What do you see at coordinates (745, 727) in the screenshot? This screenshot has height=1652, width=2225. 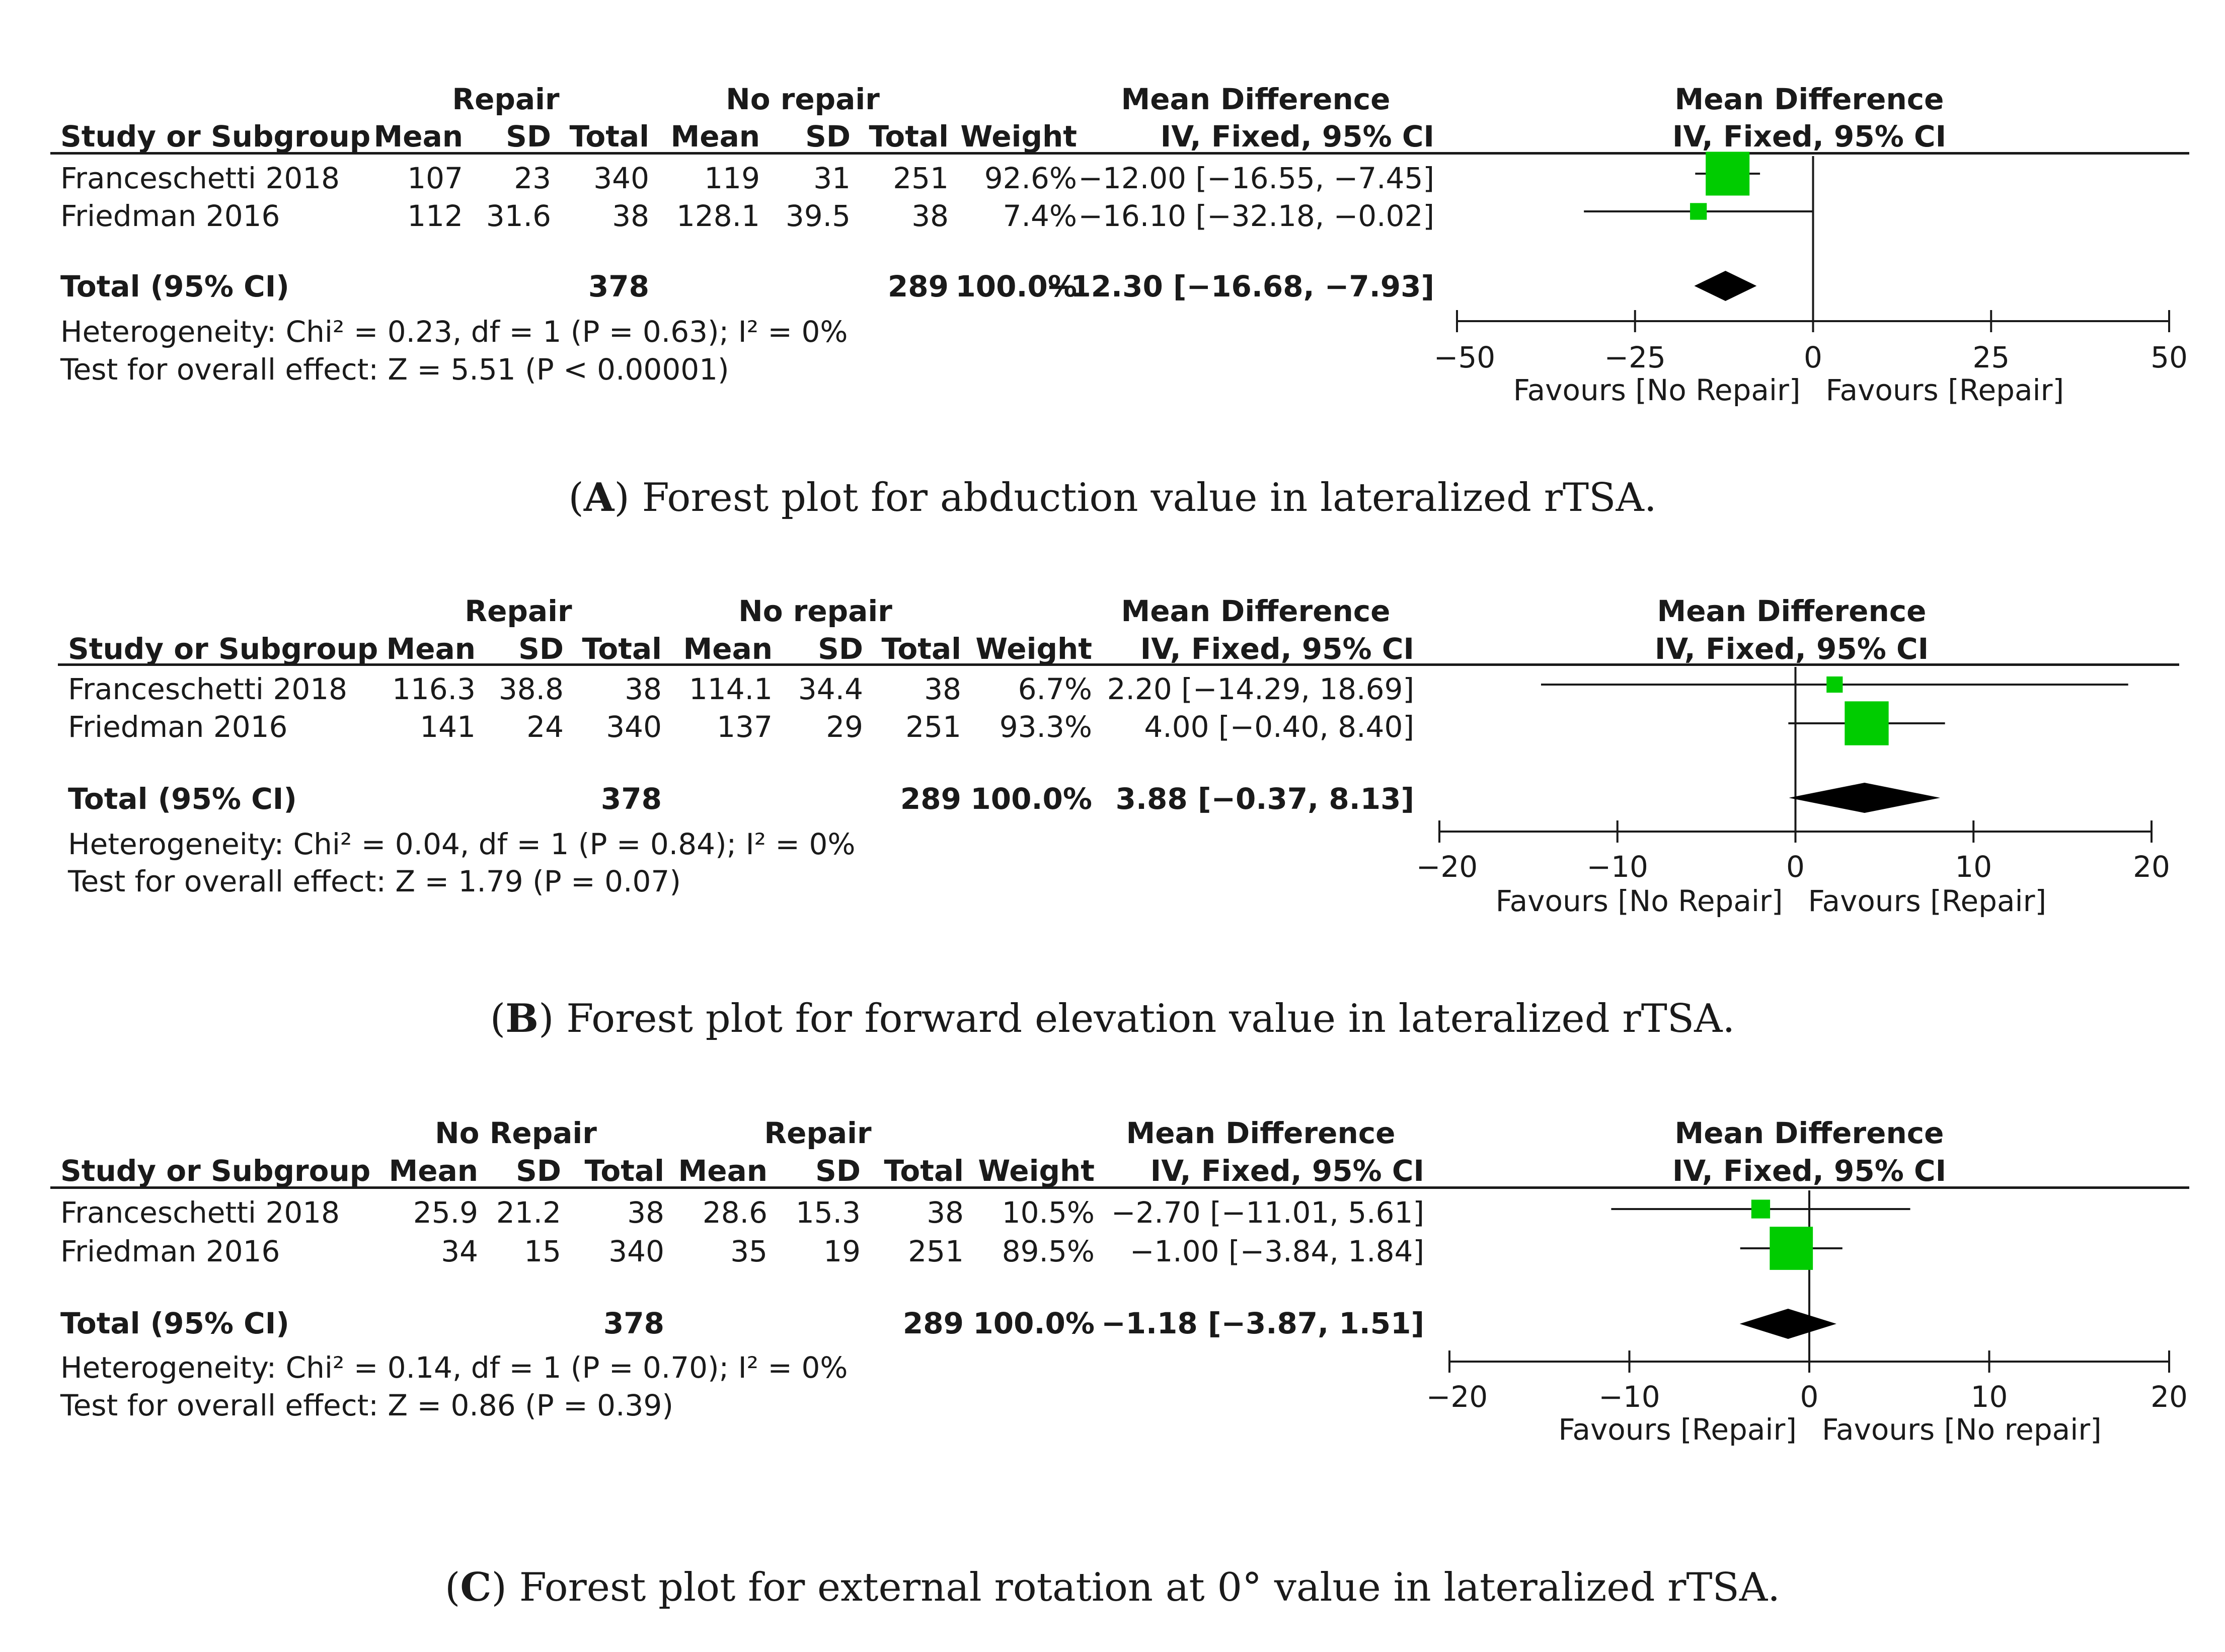 I see `mean-2: 137` at bounding box center [745, 727].